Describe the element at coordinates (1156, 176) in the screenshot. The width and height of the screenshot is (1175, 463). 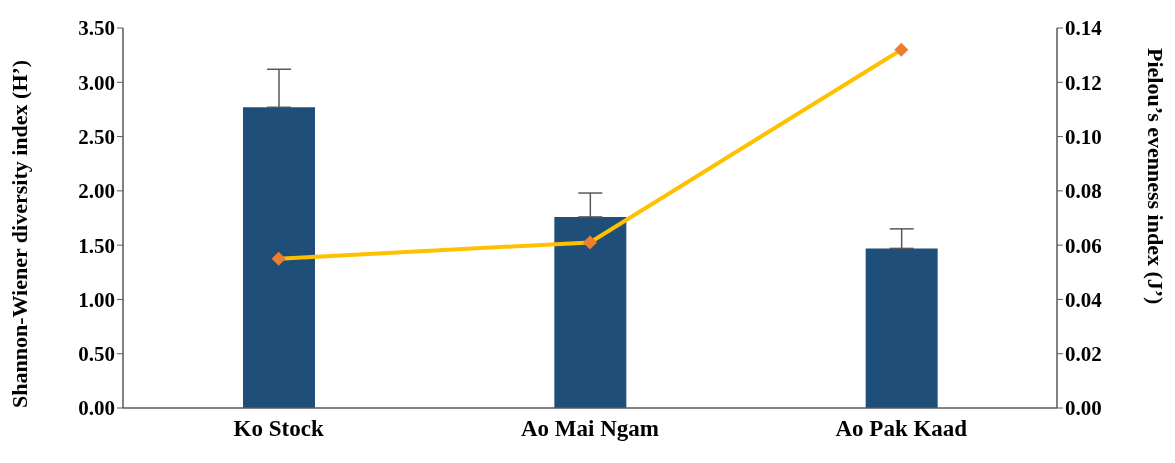
I see `y2-axis-title: Pielou’s evenness index (J’)` at that location.